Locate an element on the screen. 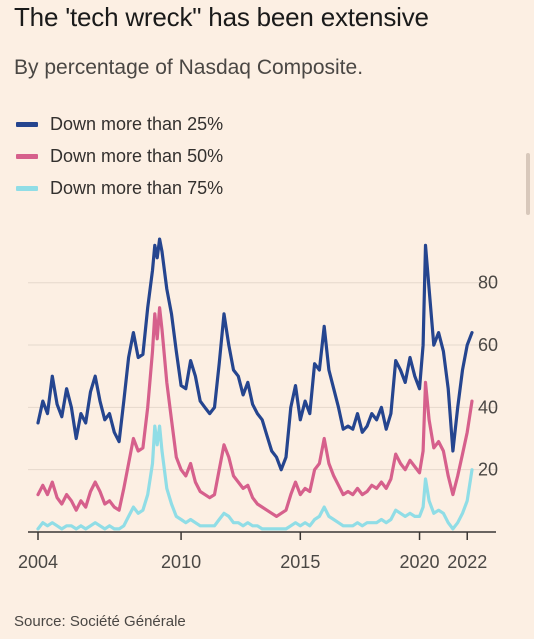  chart-subtitle: By percentage of Nasdaq Composite. is located at coordinates (189, 67).